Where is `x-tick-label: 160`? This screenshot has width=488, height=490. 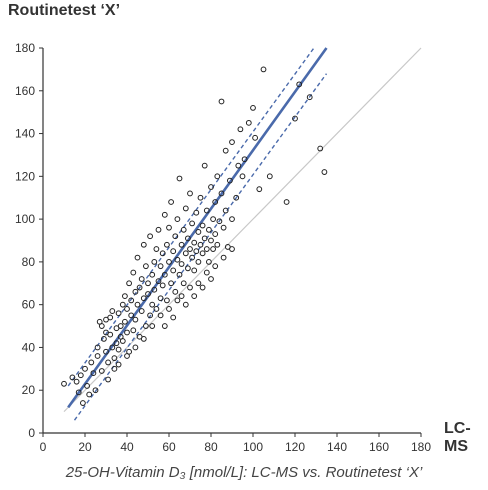 x-tick-label: 160 is located at coordinates (379, 447).